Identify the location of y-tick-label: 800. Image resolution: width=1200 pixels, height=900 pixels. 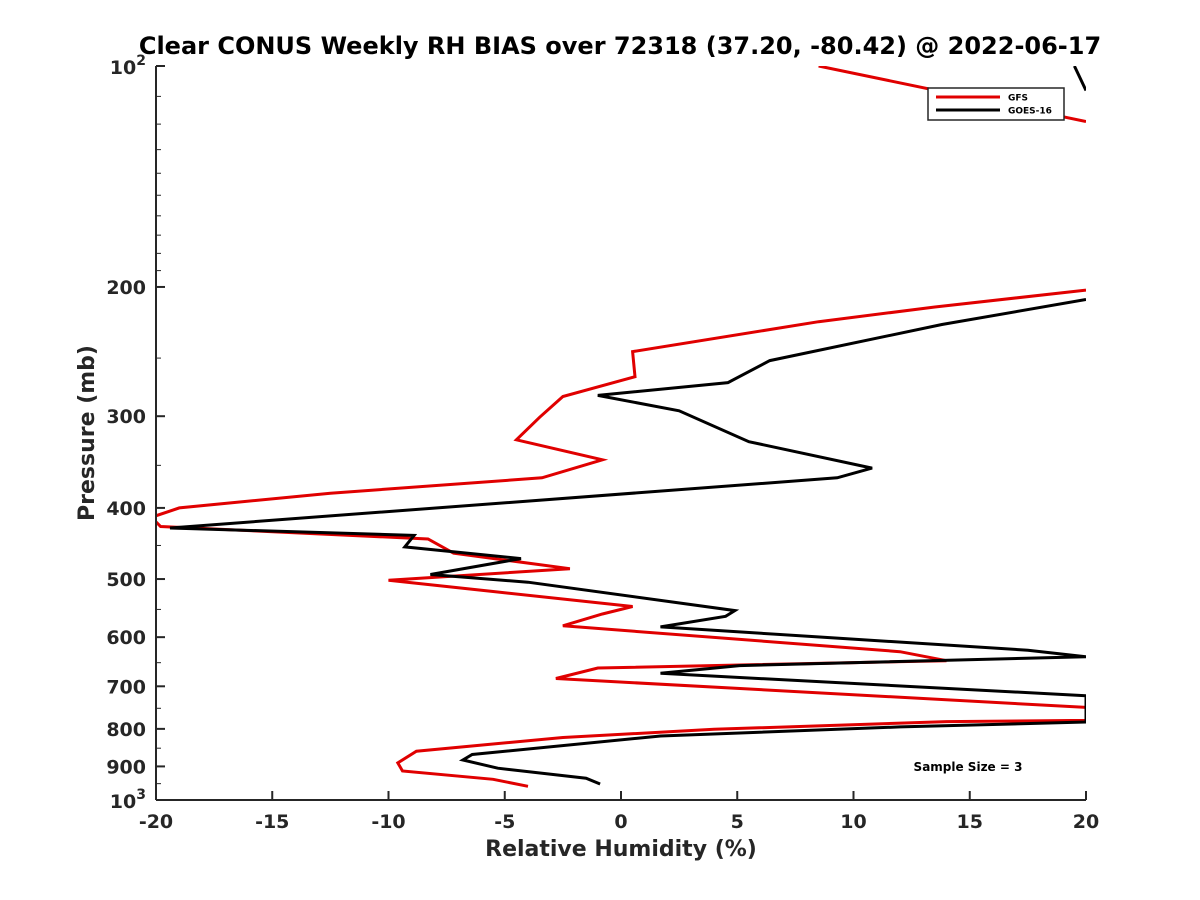
(126, 730).